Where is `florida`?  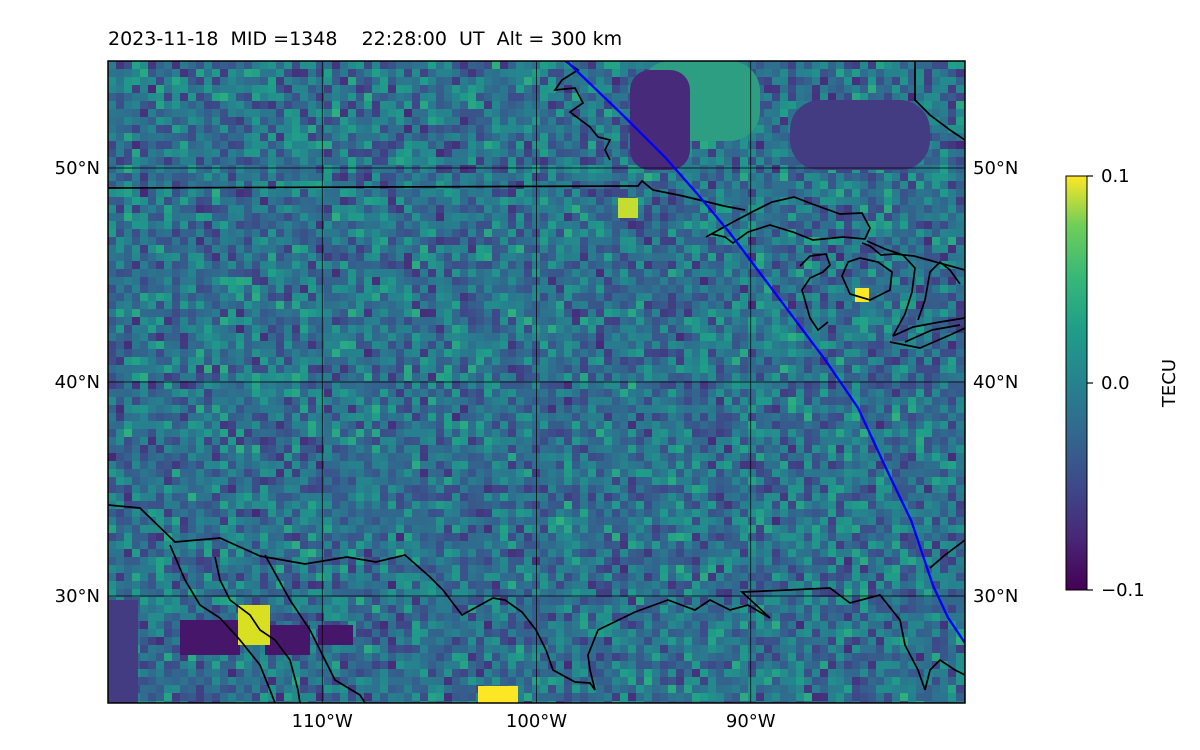 florida is located at coordinates (944, 674).